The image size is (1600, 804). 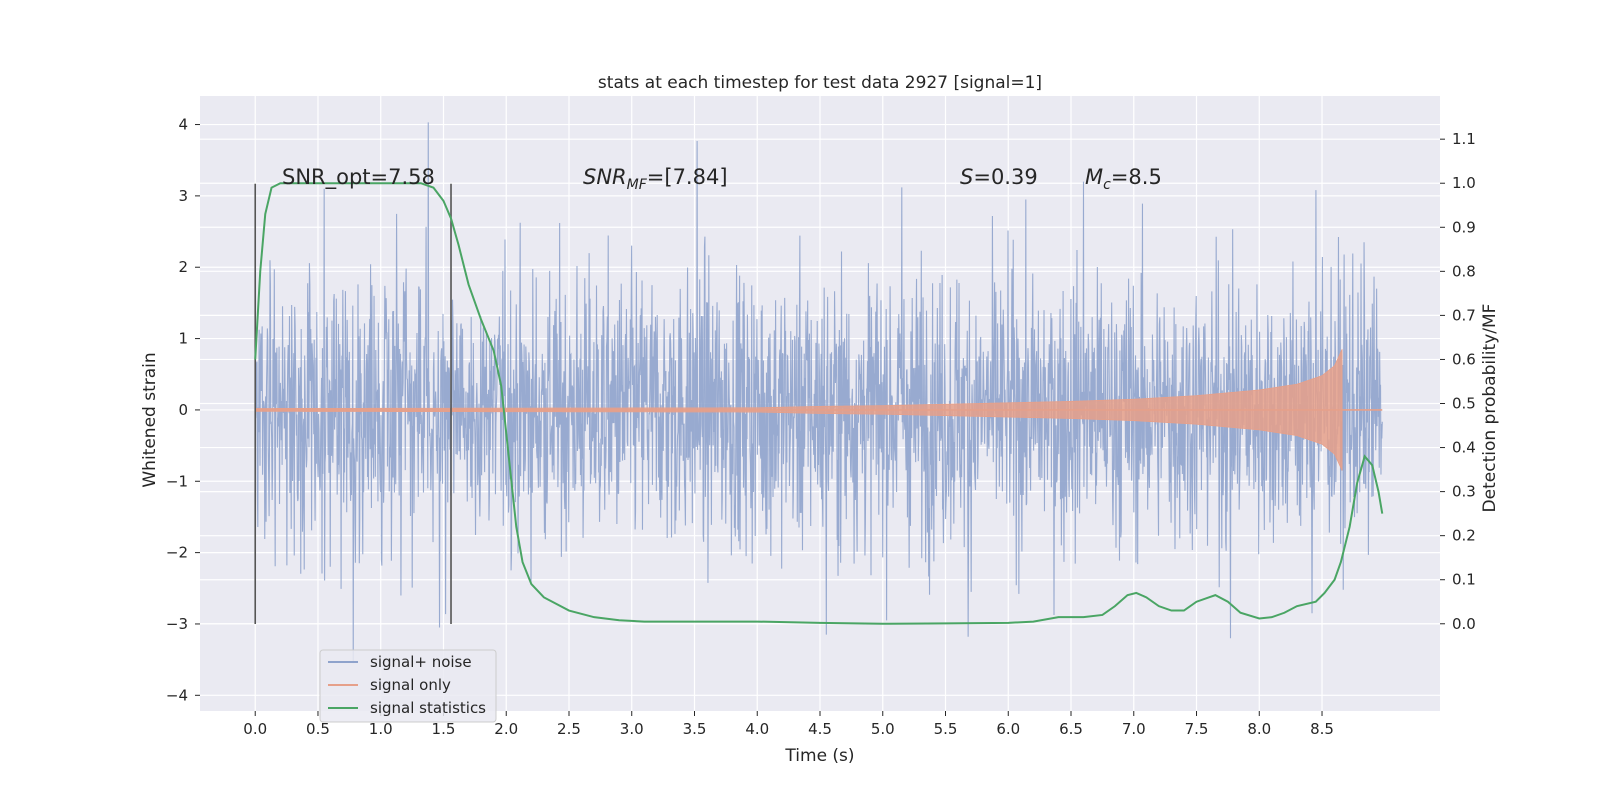 I want to click on x-tick-label: 6.0, so click(x=1008, y=729).